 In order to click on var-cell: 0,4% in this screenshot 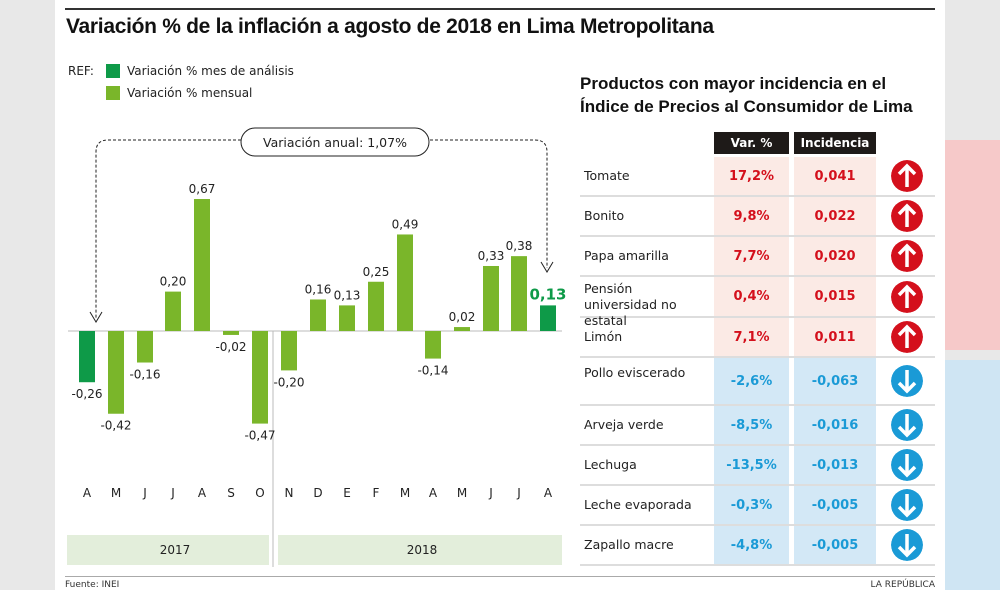, I will do `click(751, 296)`.